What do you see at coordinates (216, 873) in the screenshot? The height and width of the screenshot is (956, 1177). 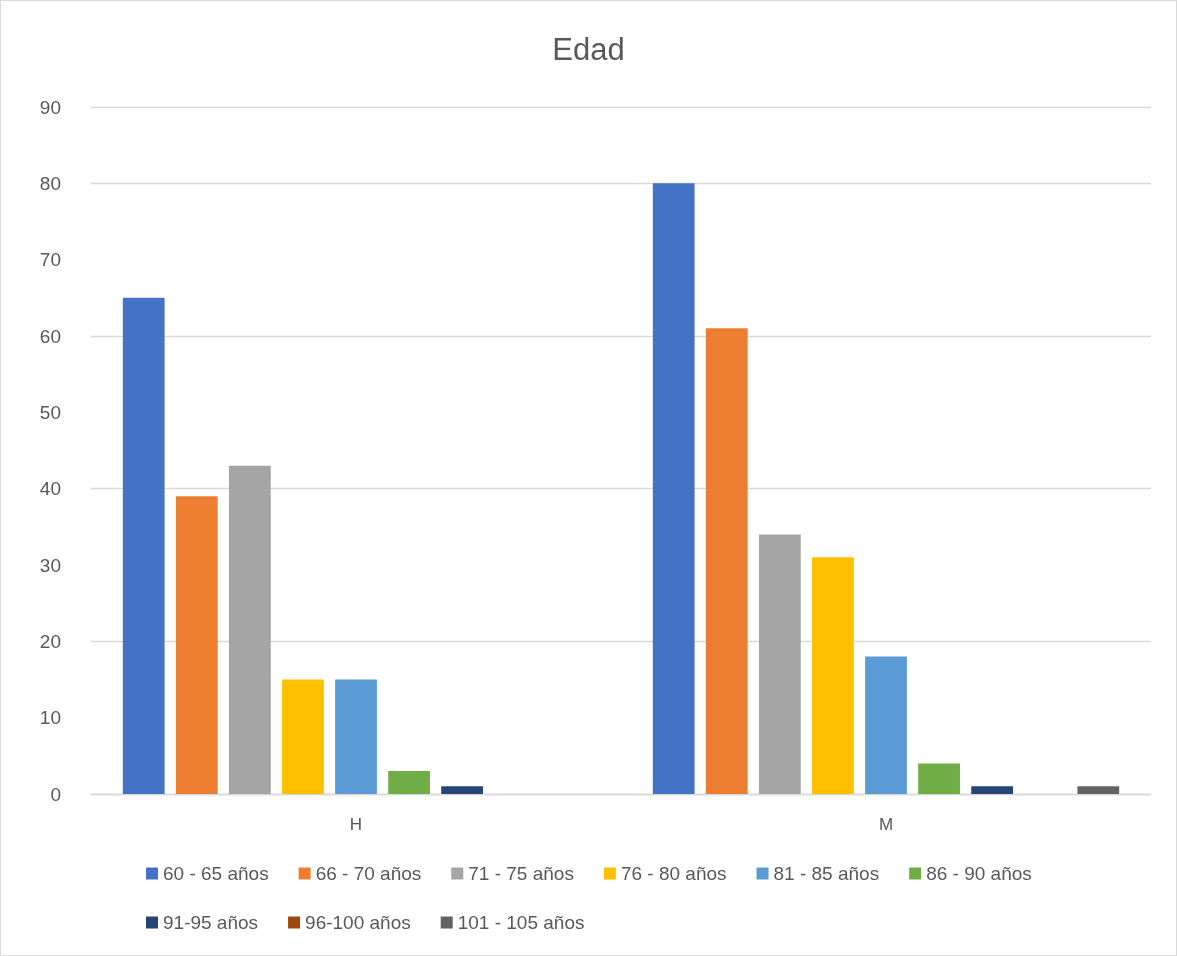 I see `legend-label: 60 - 65 años` at bounding box center [216, 873].